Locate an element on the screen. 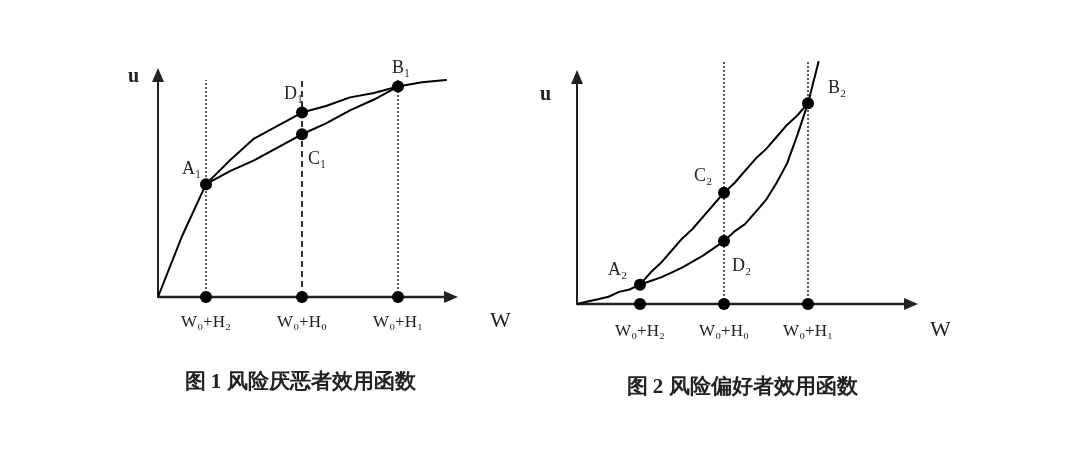  annotation: C₂ is located at coordinates (703, 174).